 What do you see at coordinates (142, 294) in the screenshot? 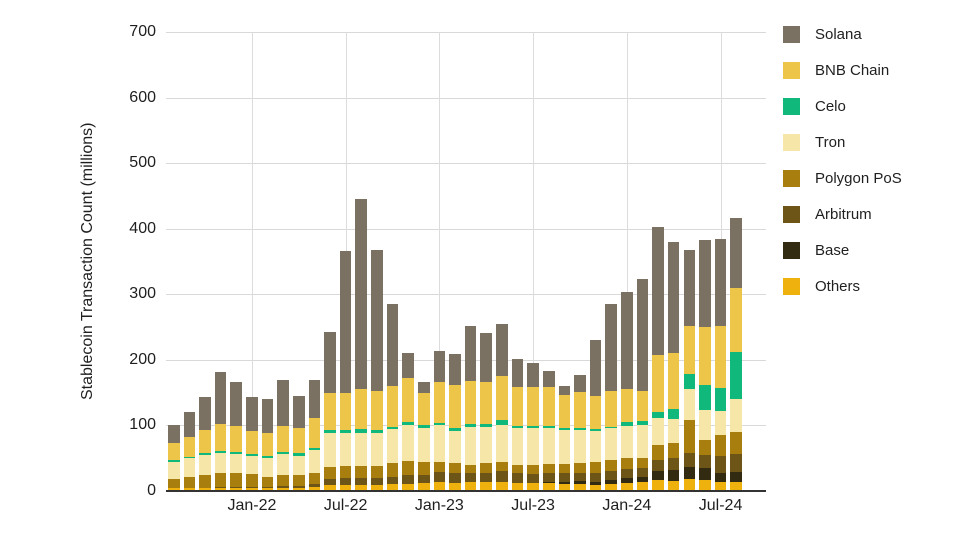
I see `y-tick-label: 300` at bounding box center [142, 294].